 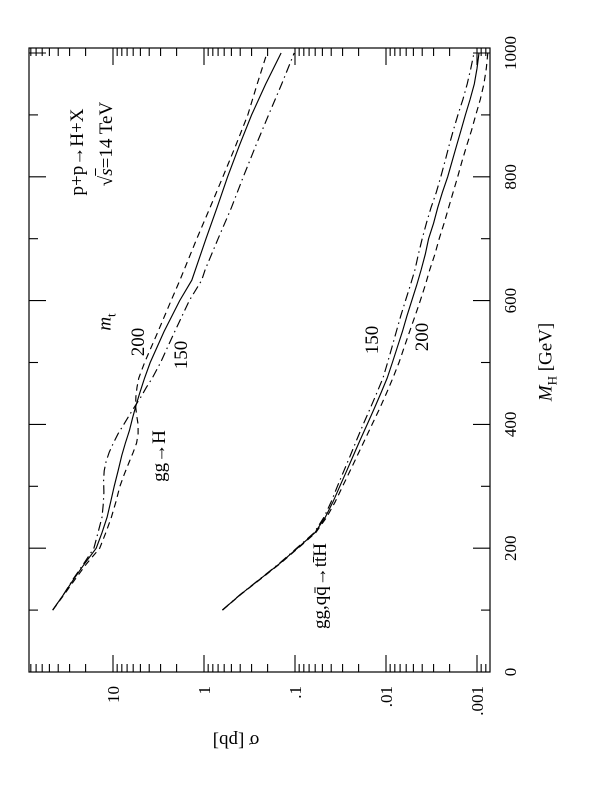 I want to click on x-axis-symbol-sub: H, so click(x=552, y=381).